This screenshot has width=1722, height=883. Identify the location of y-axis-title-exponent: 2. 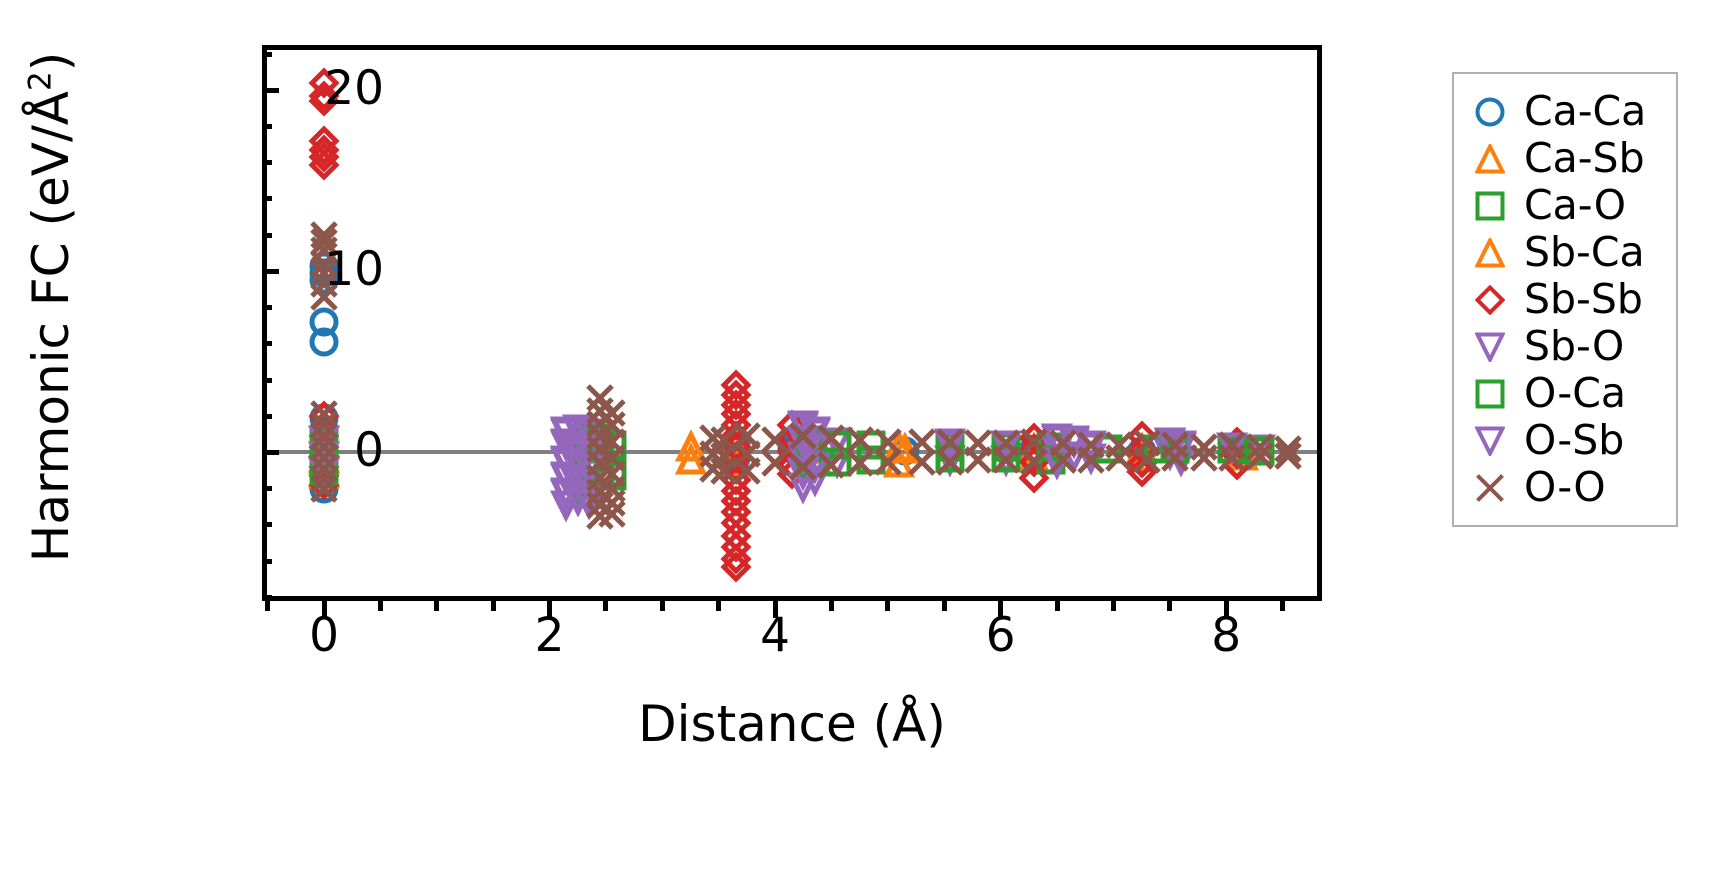
(40, 81).